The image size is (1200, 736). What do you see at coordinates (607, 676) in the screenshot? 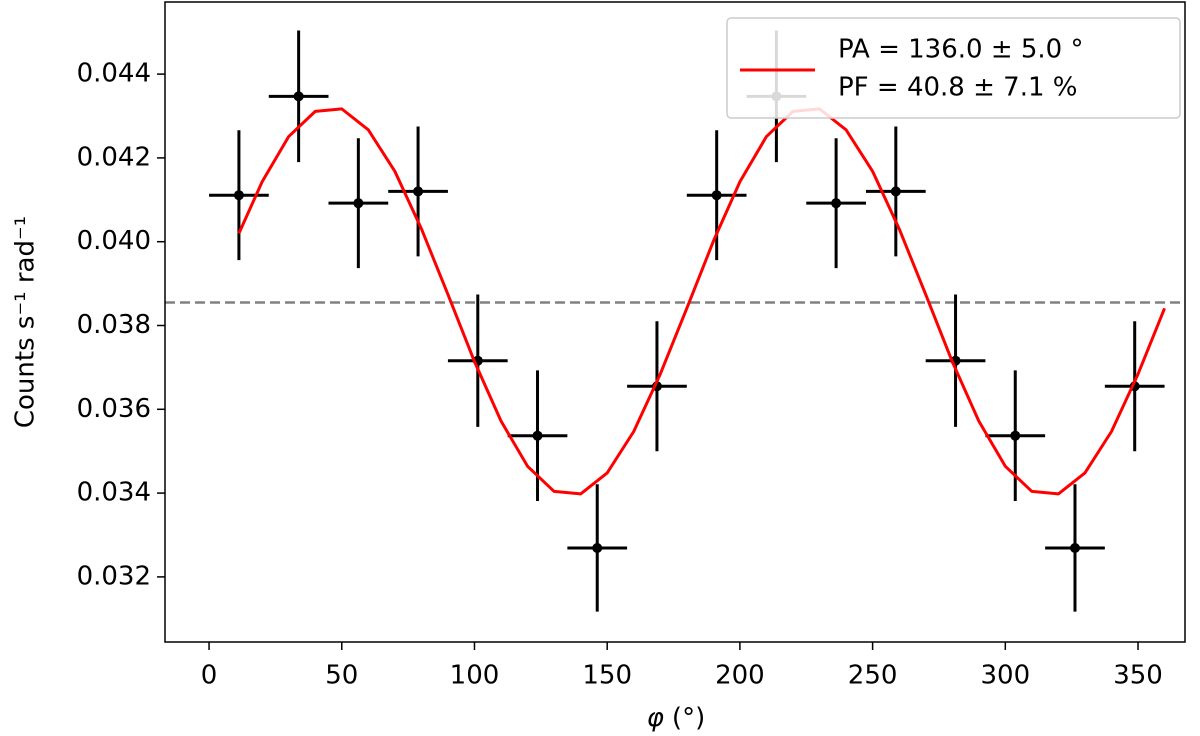
I see `x-tick-label: 150` at bounding box center [607, 676].